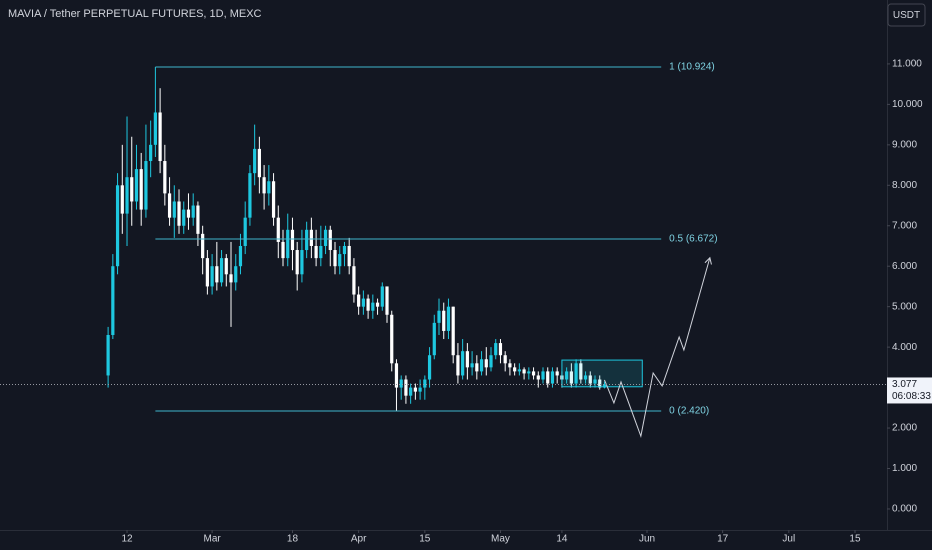 This screenshot has width=932, height=550. I want to click on range-box, so click(602, 373).